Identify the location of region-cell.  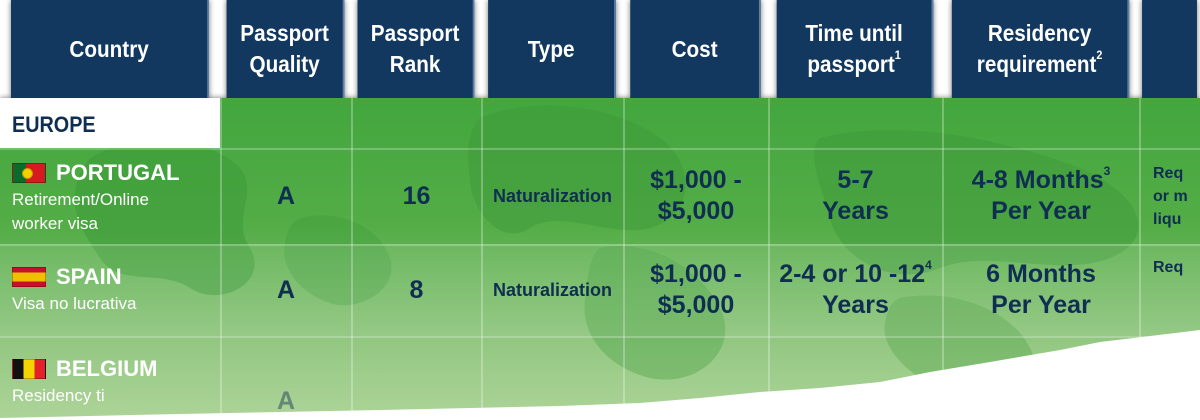
(110, 123).